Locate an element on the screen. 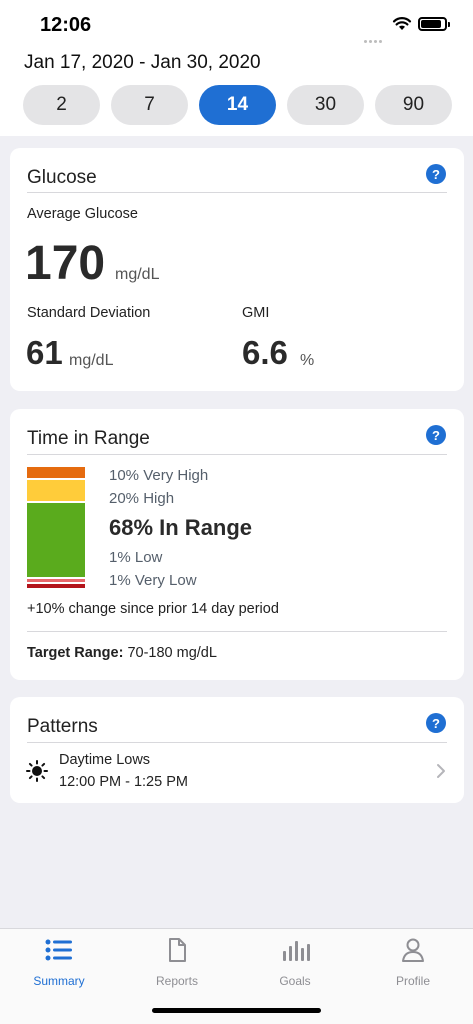 The height and width of the screenshot is (1024, 473). tab-goals-label: Goals is located at coordinates (295, 981).